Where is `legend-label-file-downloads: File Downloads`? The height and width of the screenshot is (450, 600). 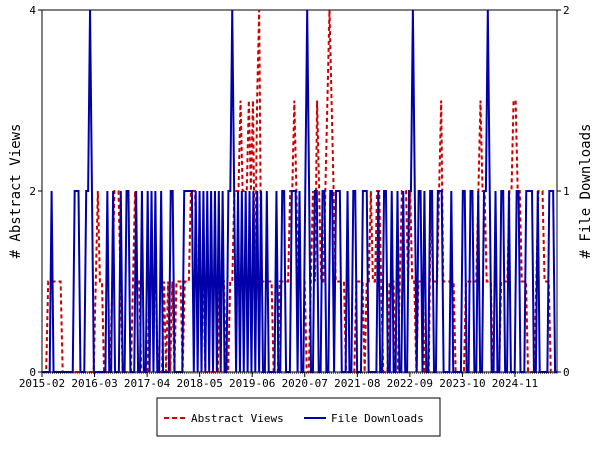 legend-label-file-downloads: File Downloads is located at coordinates (377, 418).